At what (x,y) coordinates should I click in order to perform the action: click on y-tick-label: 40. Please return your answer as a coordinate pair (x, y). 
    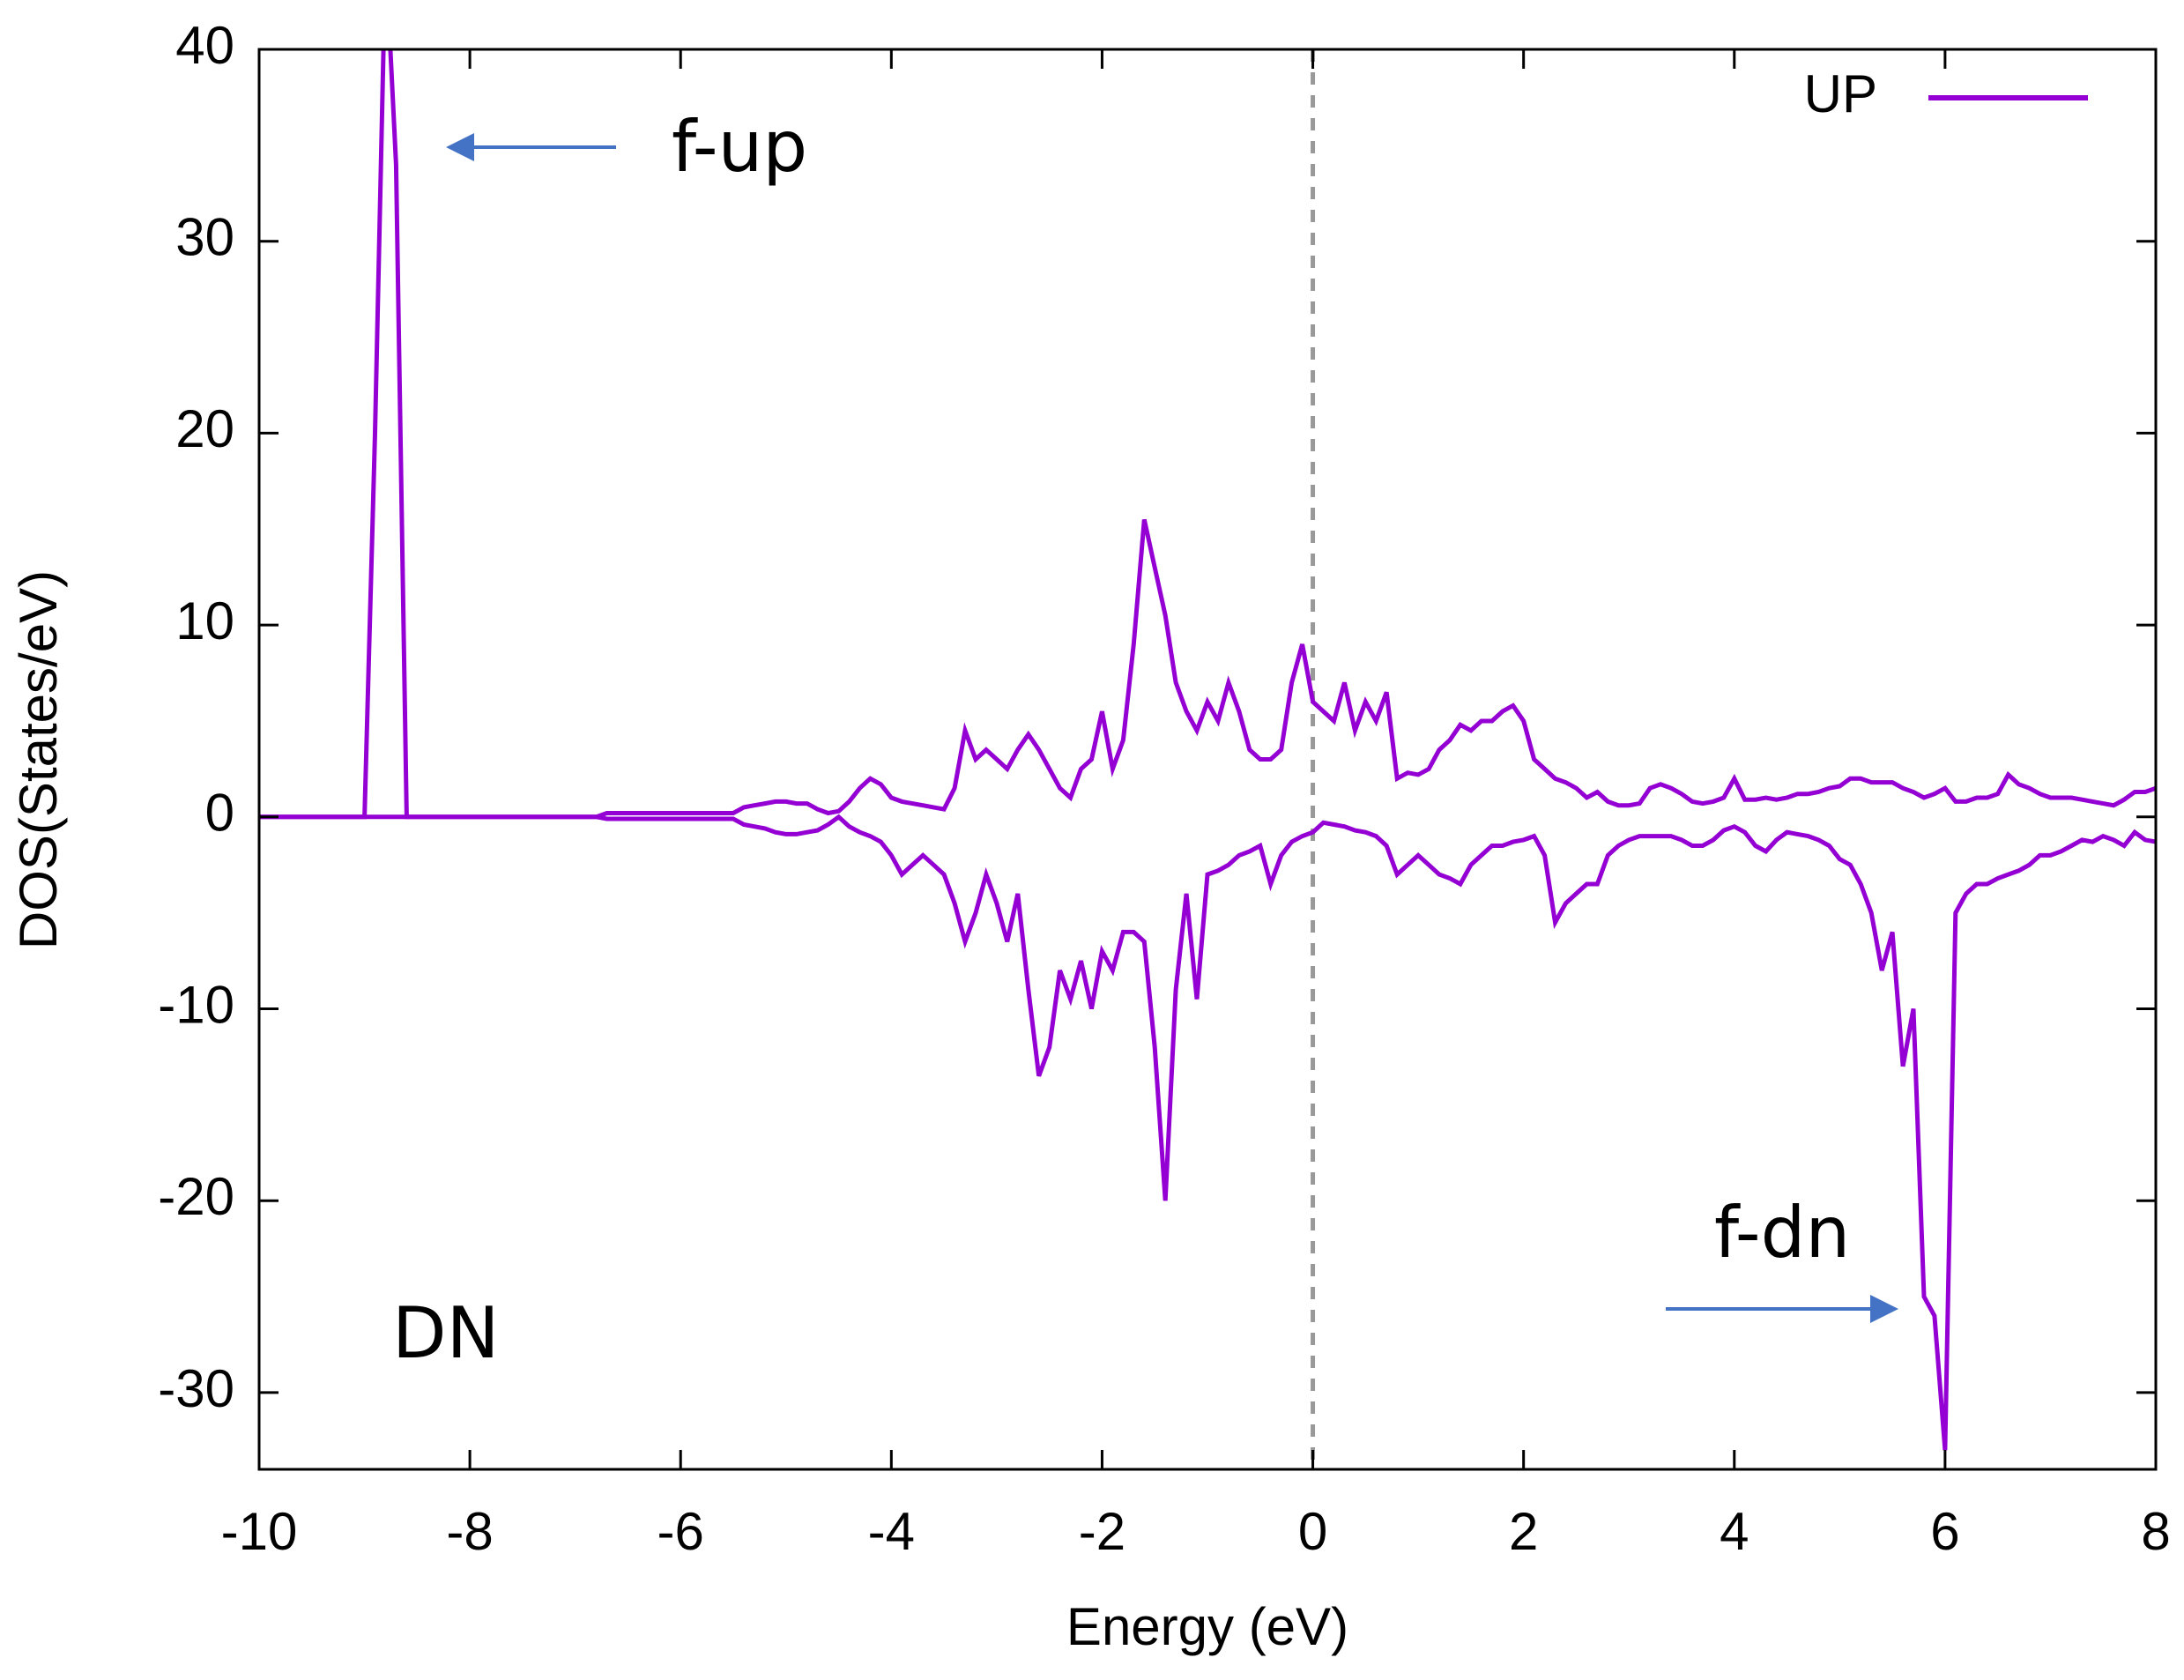
    Looking at the image, I should click on (204, 45).